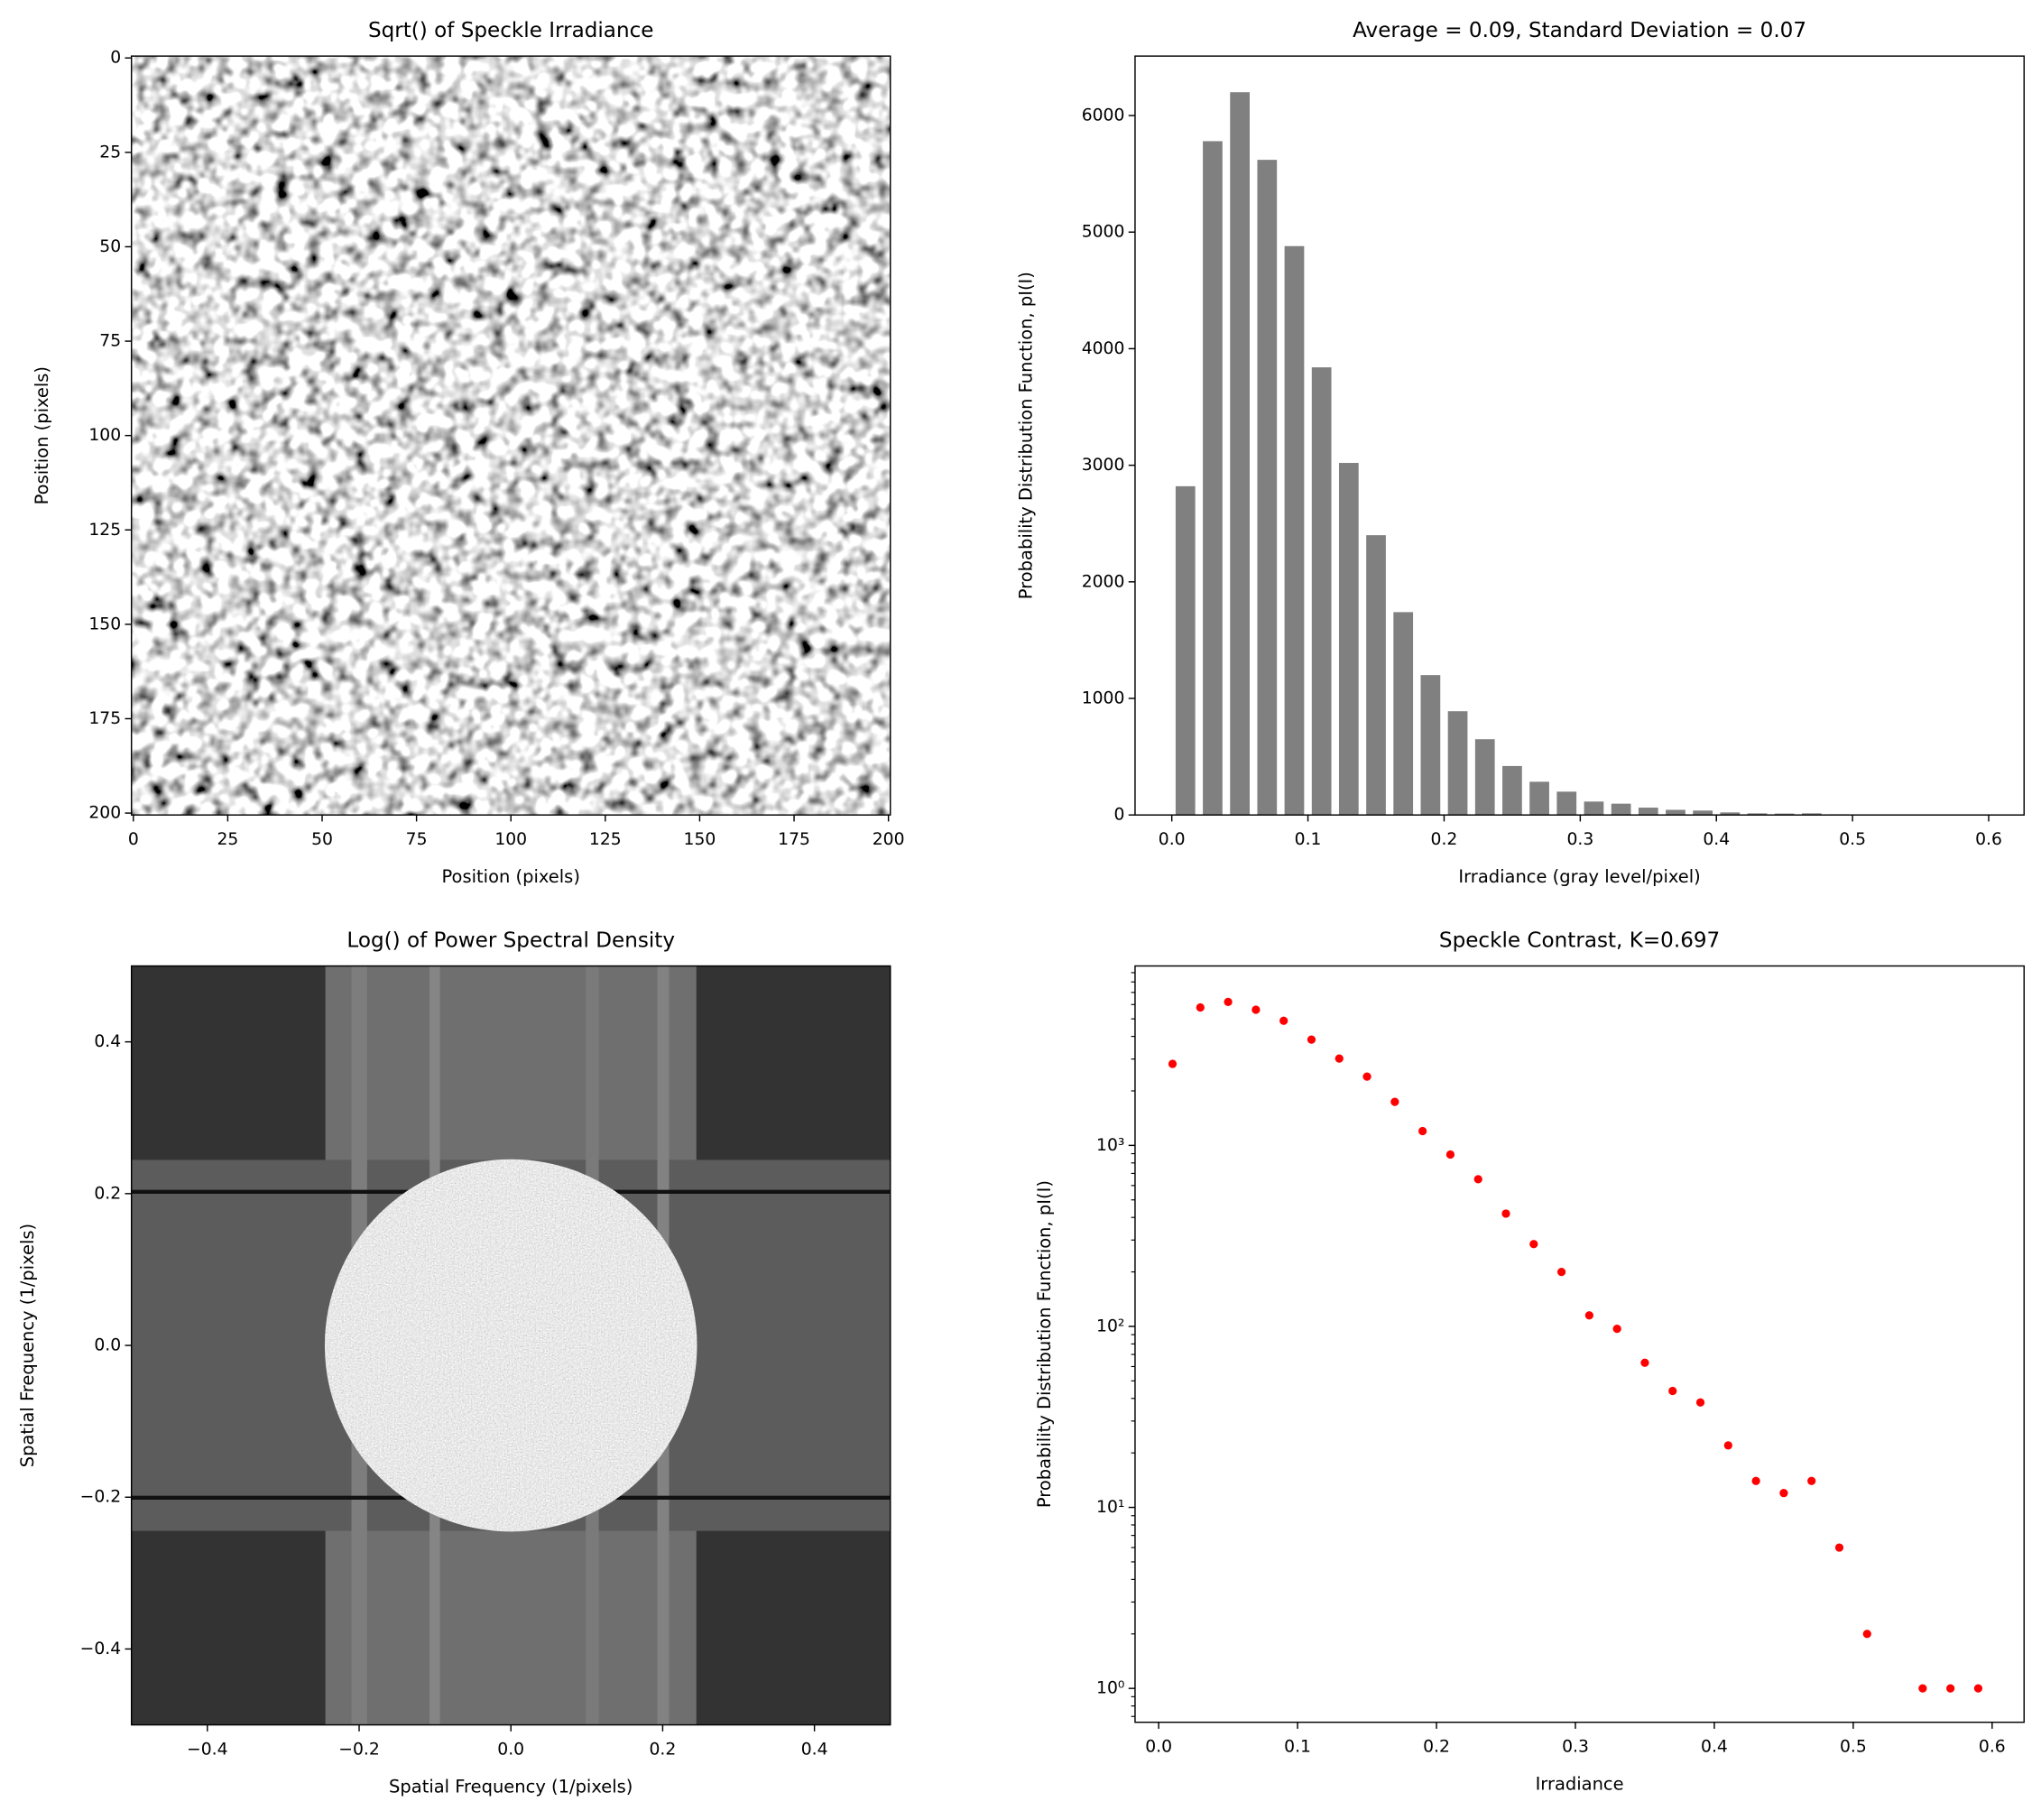  Describe the element at coordinates (1103, 115) in the screenshot. I see `y-tick-label: 6000` at that location.